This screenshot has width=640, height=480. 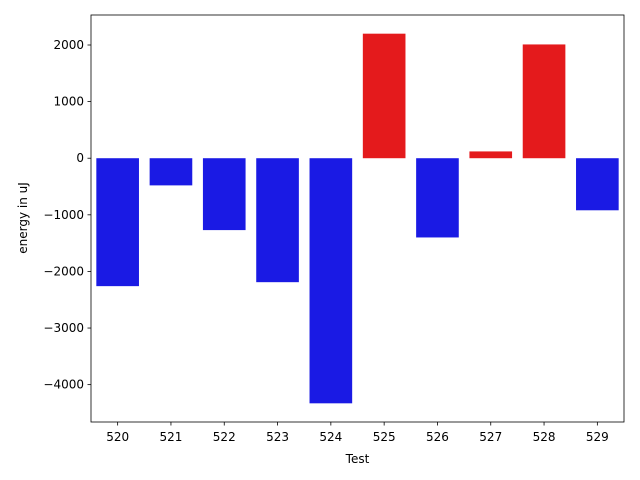 What do you see at coordinates (224, 437) in the screenshot?
I see `x-tick-label: 522` at bounding box center [224, 437].